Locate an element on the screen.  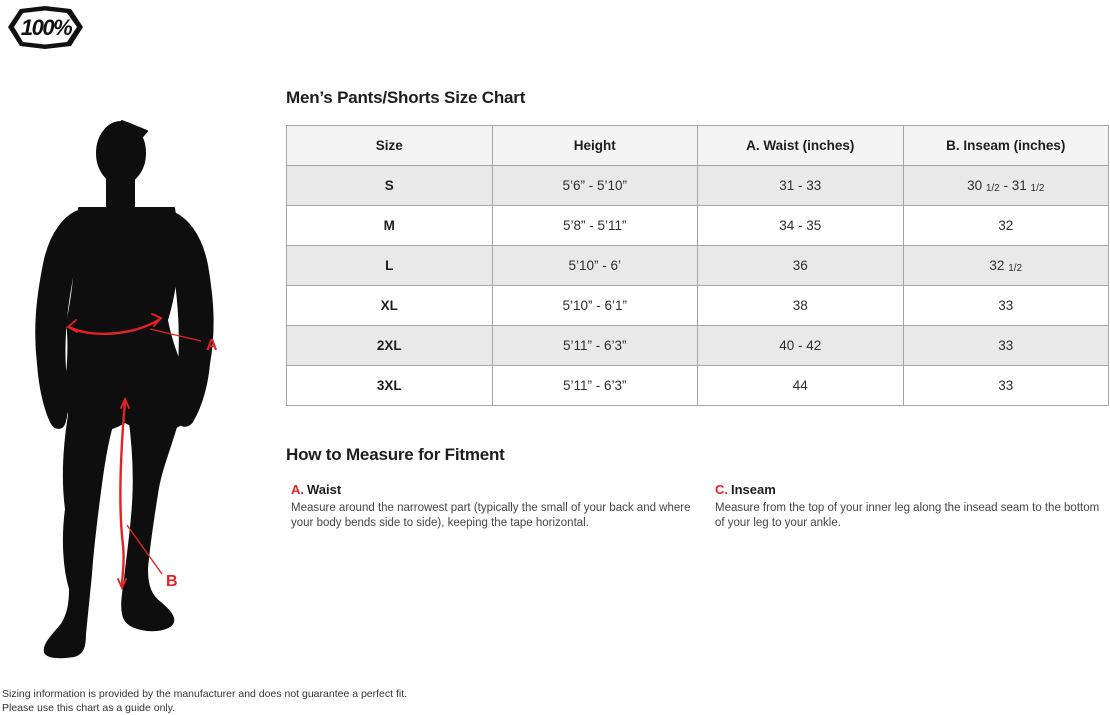
cell-height: 5’8” - 5’11” is located at coordinates (594, 225).